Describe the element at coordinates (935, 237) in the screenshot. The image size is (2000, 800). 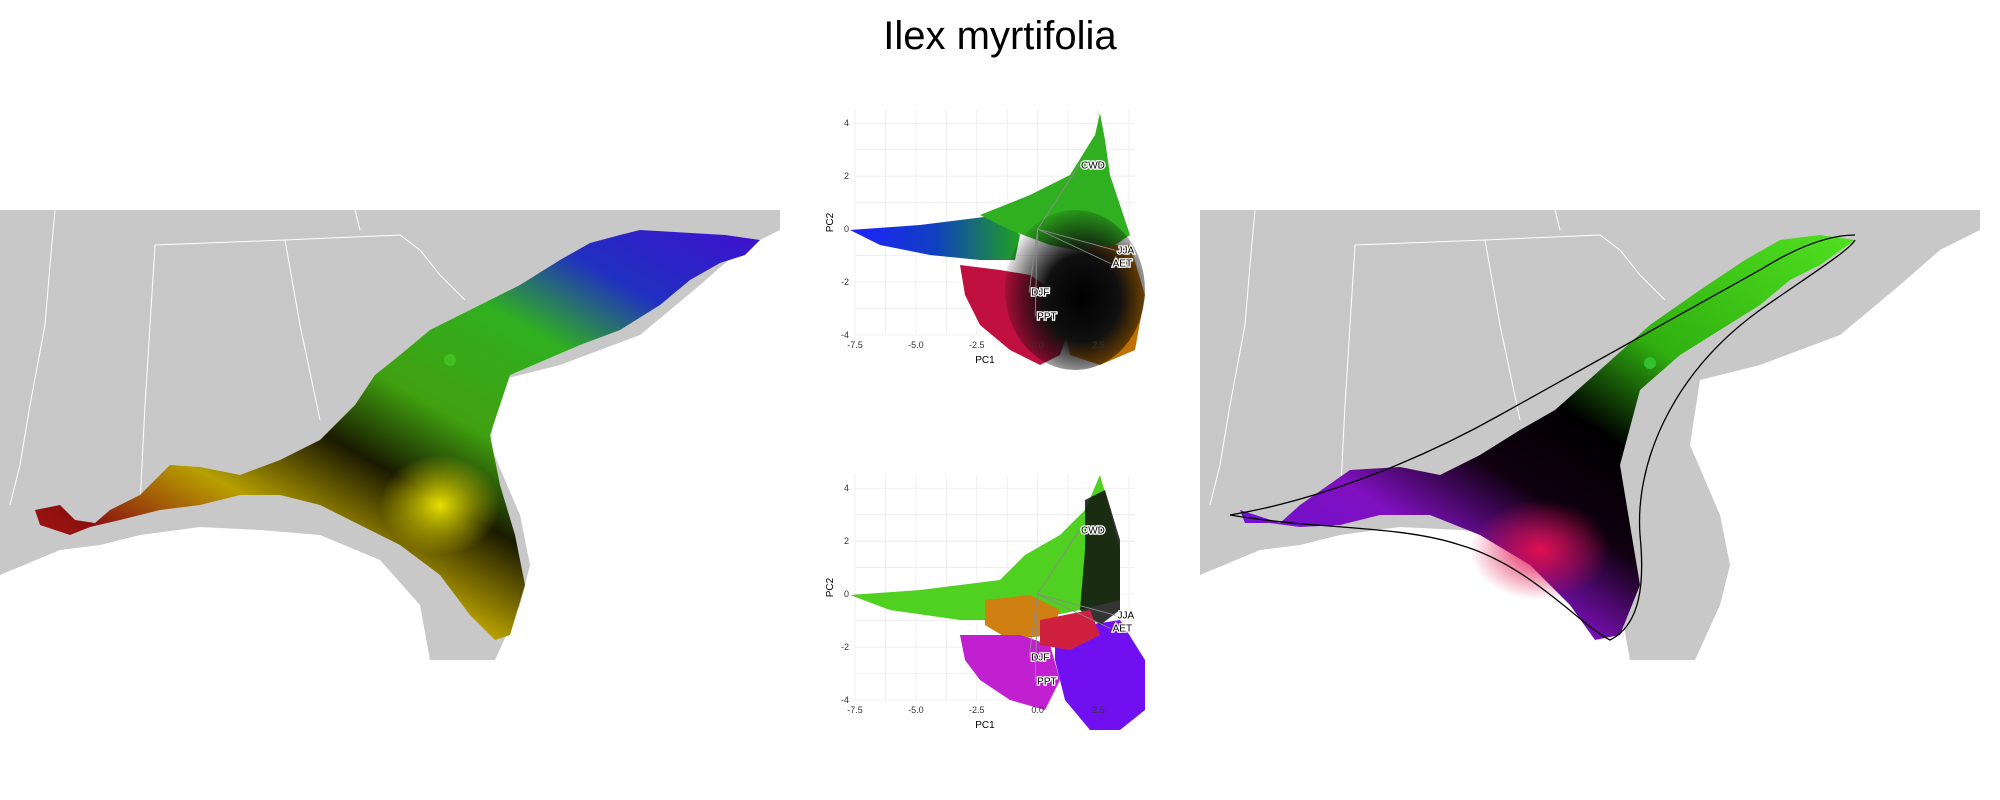
I see `pca-top-cloud-arm` at that location.